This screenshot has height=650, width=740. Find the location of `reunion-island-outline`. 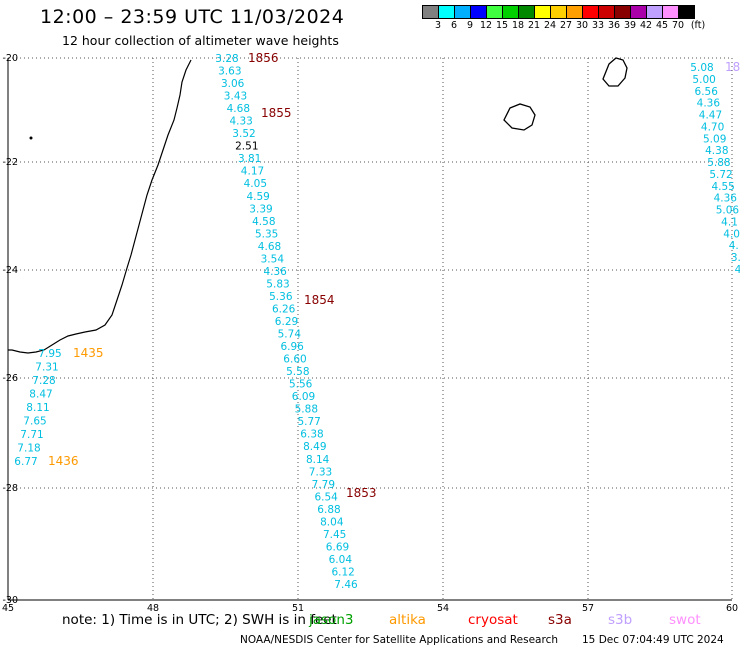

reunion-island-outline is located at coordinates (519, 117).